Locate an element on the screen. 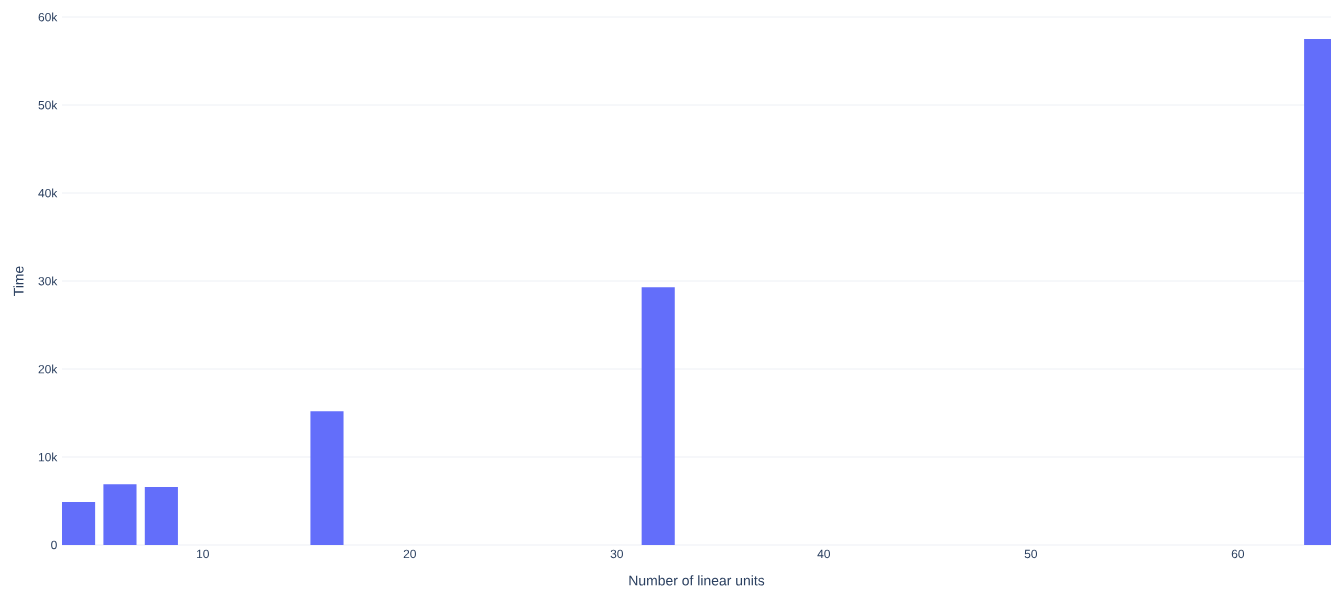 The image size is (1331, 600). y-tick-label: 30k is located at coordinates (48, 281).